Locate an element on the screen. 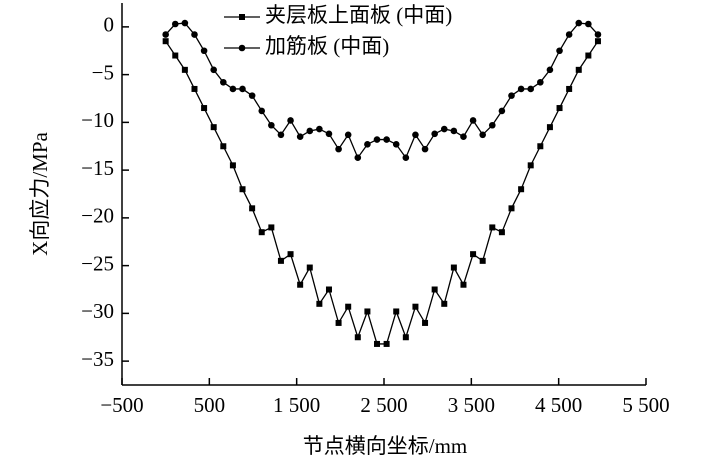  legend-marker is located at coordinates (242, 17).